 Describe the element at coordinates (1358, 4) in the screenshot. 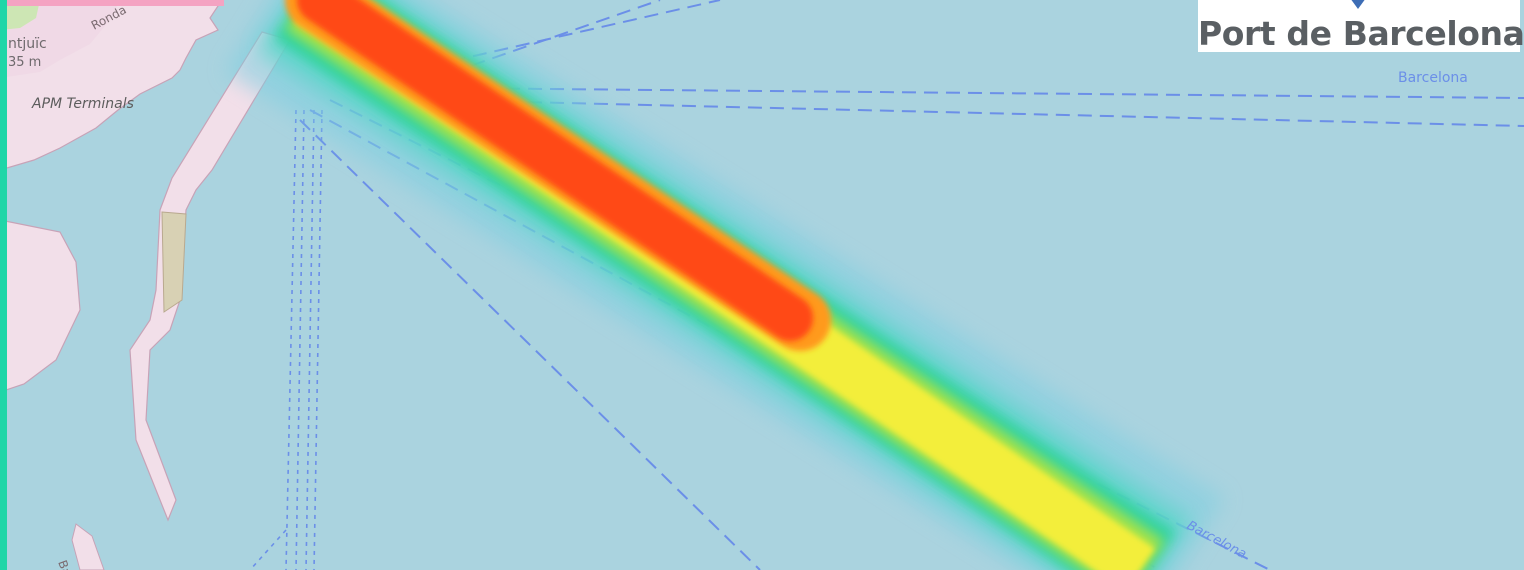

I see `port-logo-mark-icon` at that location.